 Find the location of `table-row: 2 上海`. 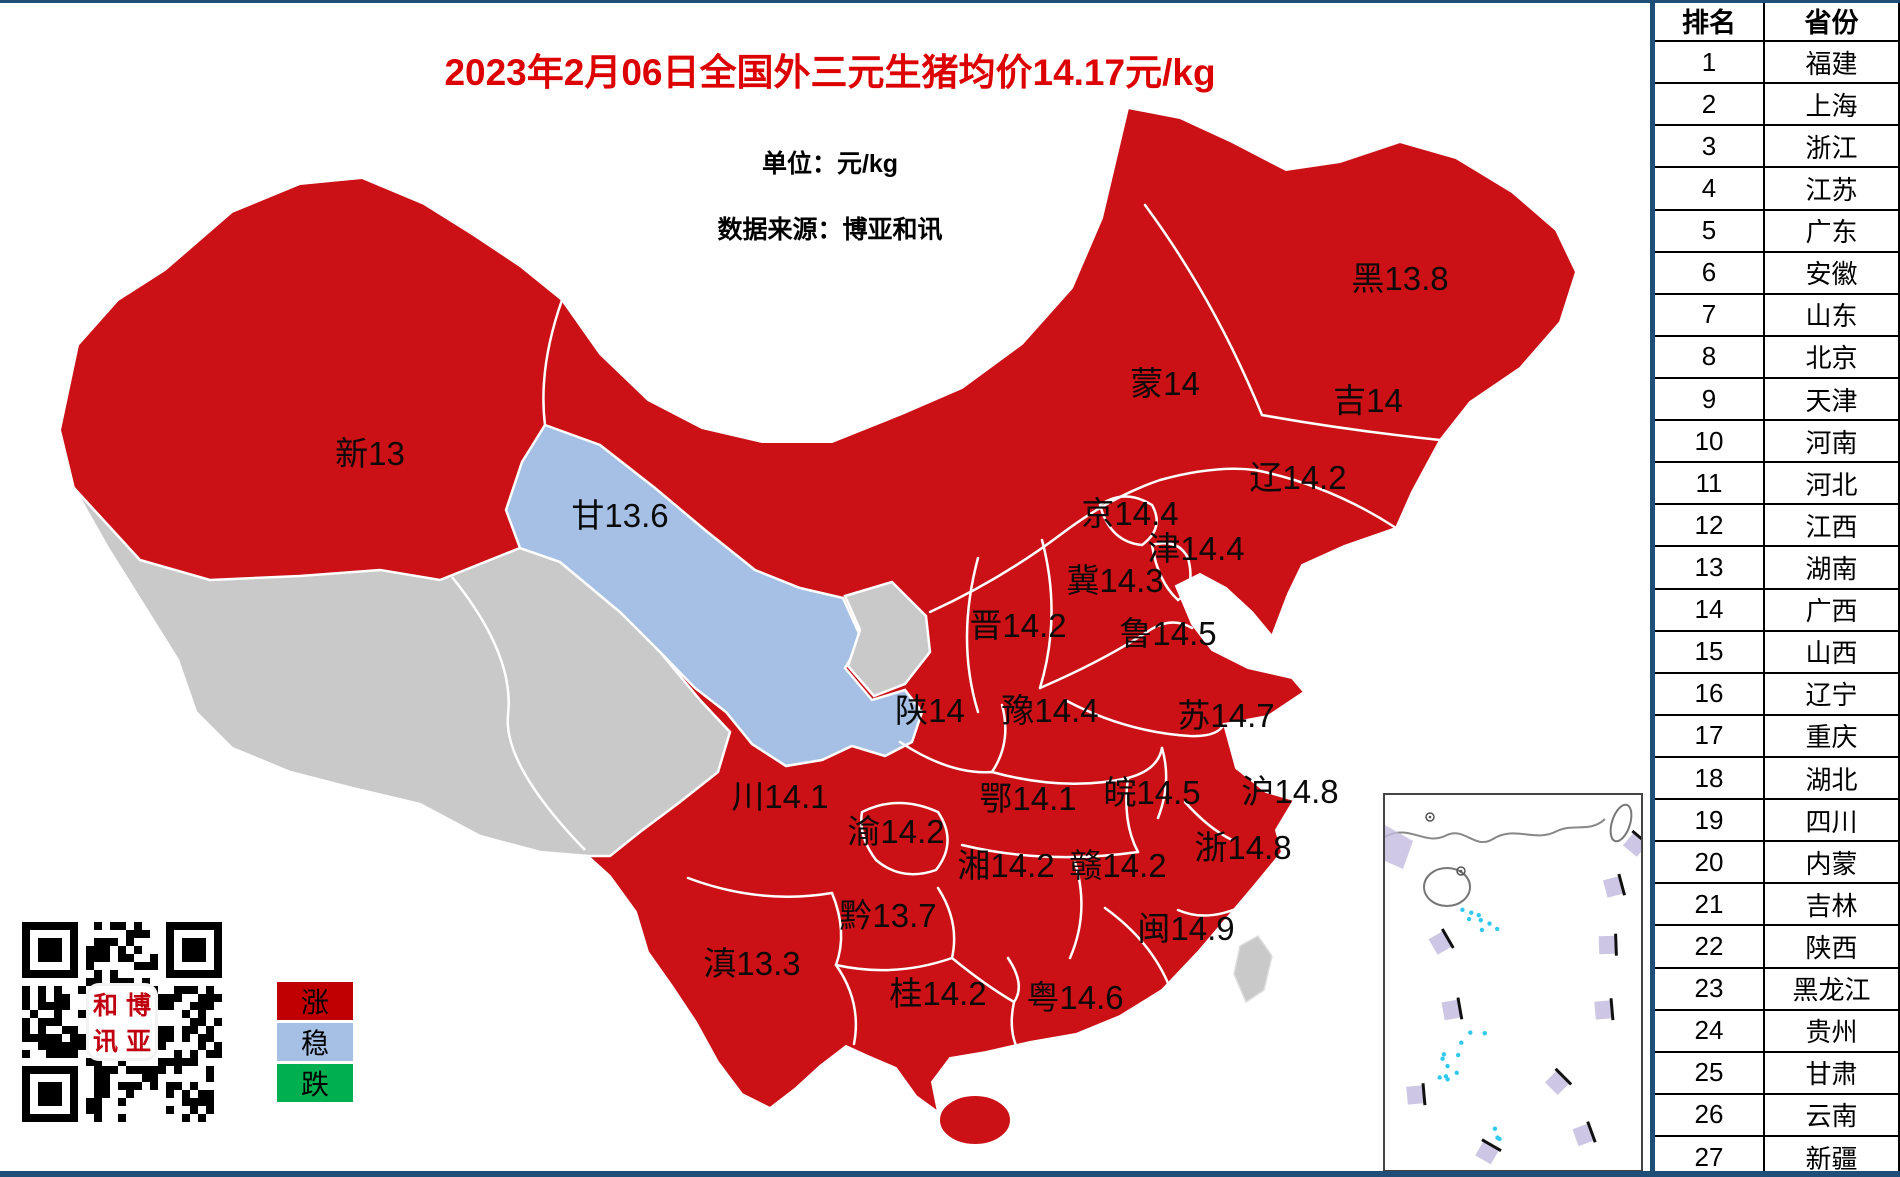

table-row: 2 上海 is located at coordinates (1777, 105).